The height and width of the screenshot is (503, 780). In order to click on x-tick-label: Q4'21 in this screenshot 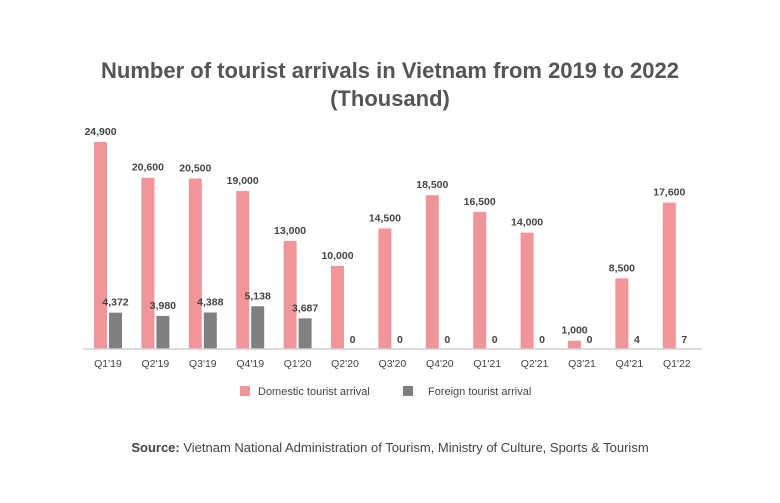, I will do `click(630, 364)`.